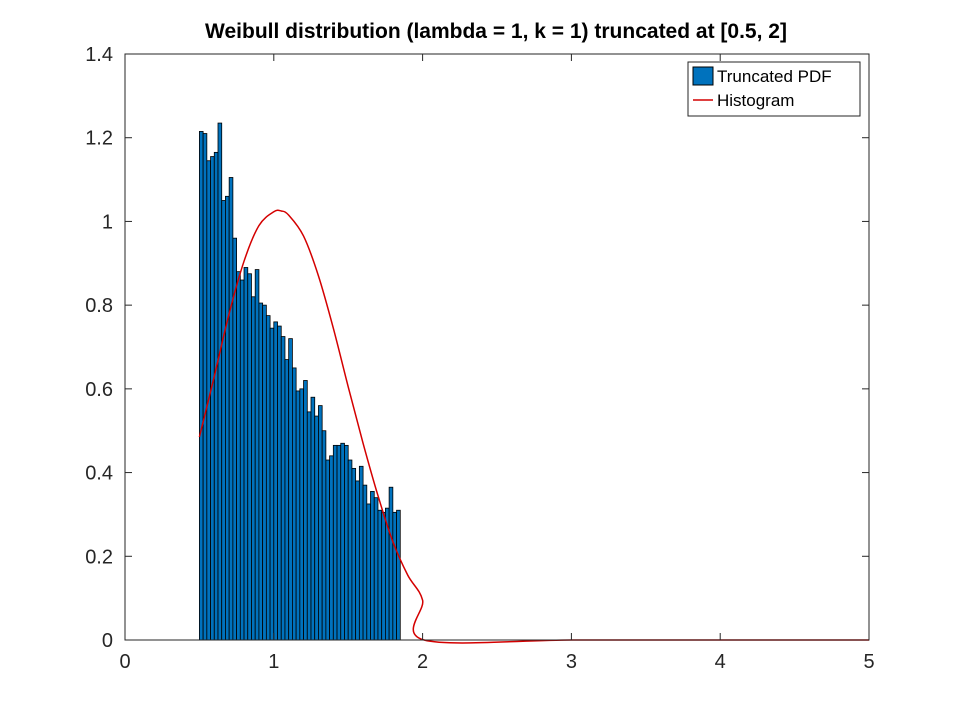 The width and height of the screenshot is (960, 720). I want to click on y-tick-label-6: 1.2, so click(99, 139).